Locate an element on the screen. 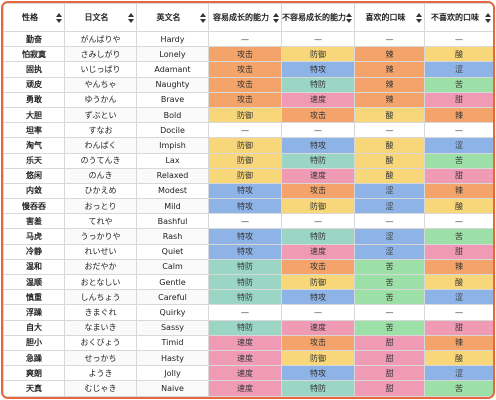 This screenshot has width=496, height=400. english-name-cell: Rash is located at coordinates (172, 236).